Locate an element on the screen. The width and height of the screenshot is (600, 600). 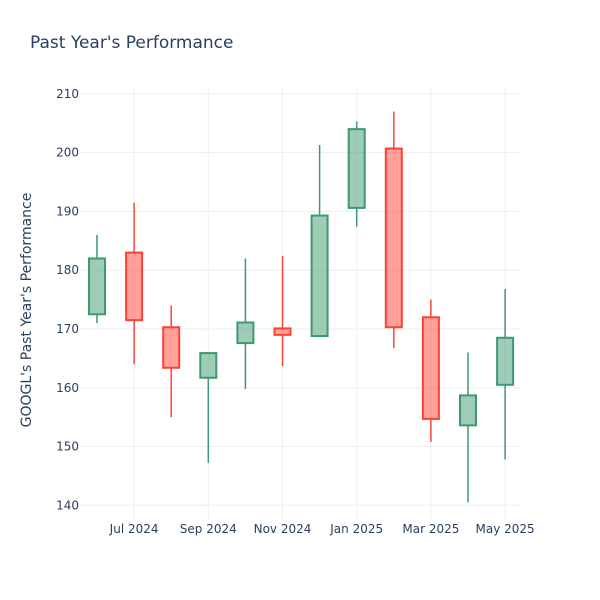
chart-title: Past Year's Performance is located at coordinates (132, 43).